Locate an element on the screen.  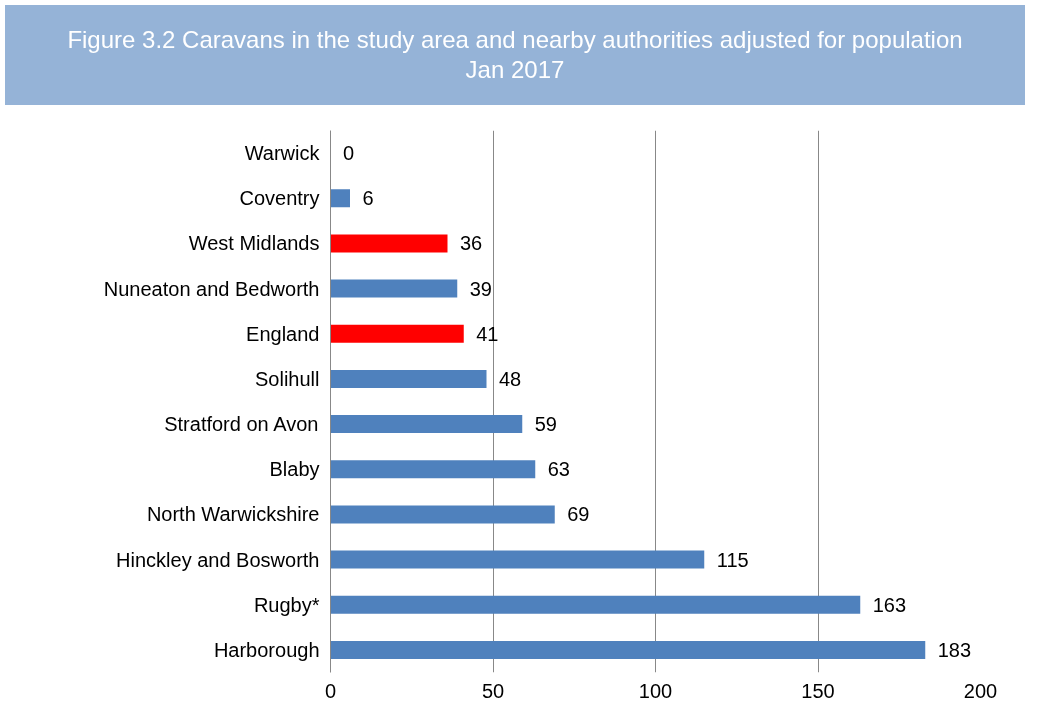
data-label: 63 is located at coordinates (558, 469).